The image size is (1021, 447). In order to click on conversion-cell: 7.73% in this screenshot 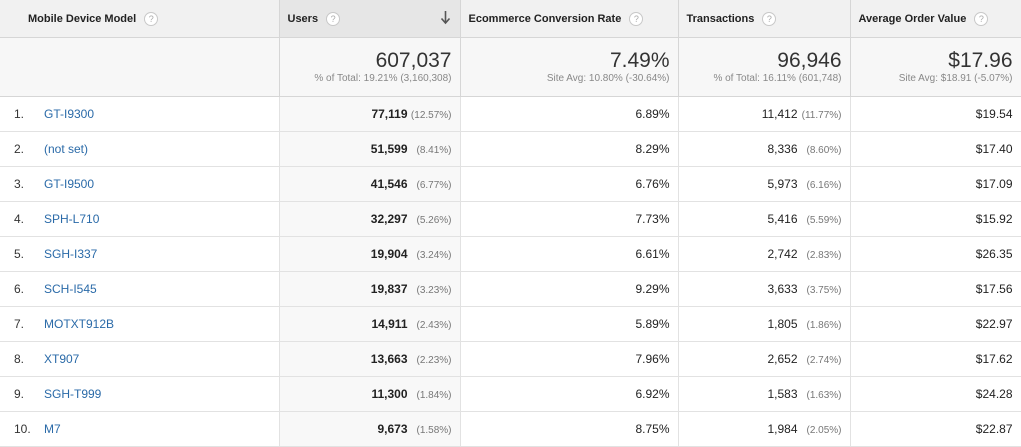, I will do `click(569, 219)`.